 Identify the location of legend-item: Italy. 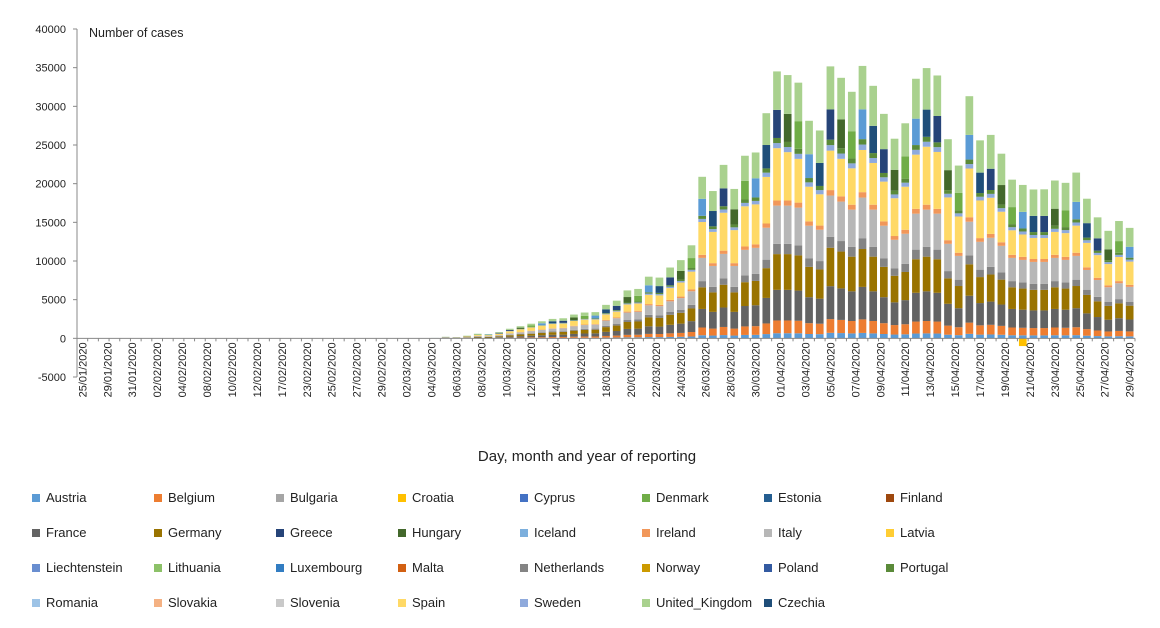
(825, 532).